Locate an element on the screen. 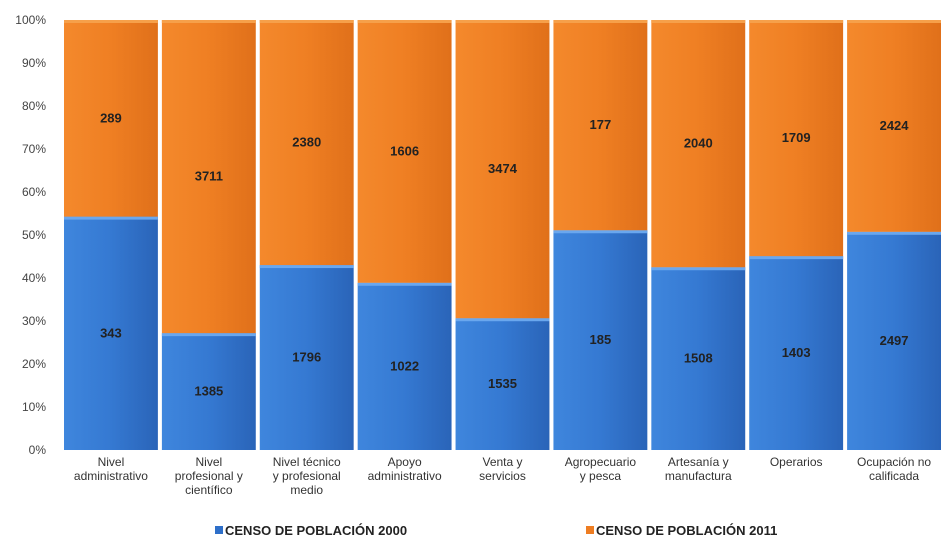 The height and width of the screenshot is (547, 943). y-tick-label: 40% is located at coordinates (34, 278).